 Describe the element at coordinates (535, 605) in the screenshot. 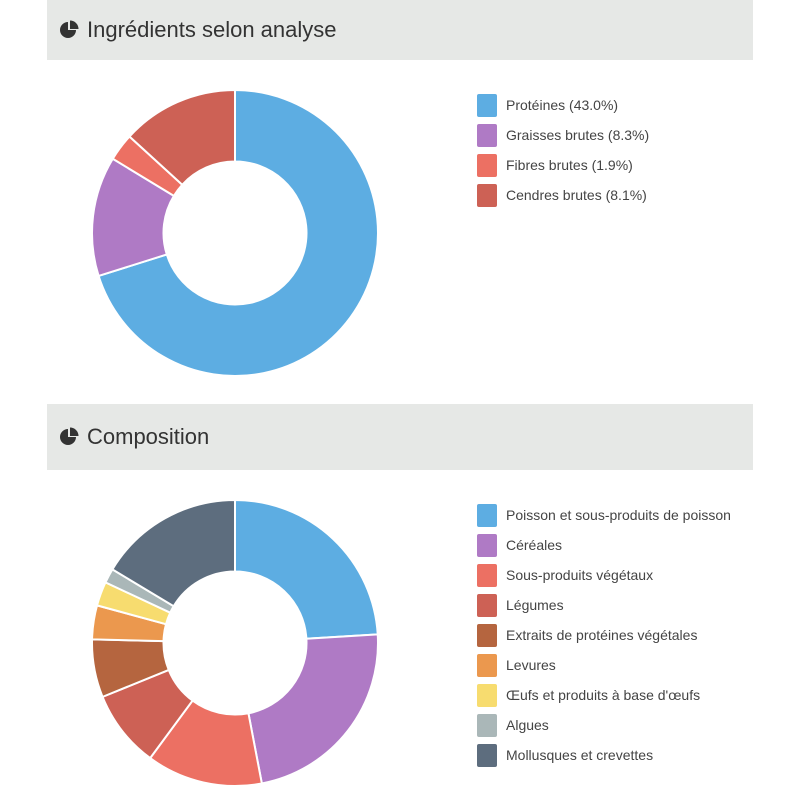

I see `legend-label: Légumes` at that location.